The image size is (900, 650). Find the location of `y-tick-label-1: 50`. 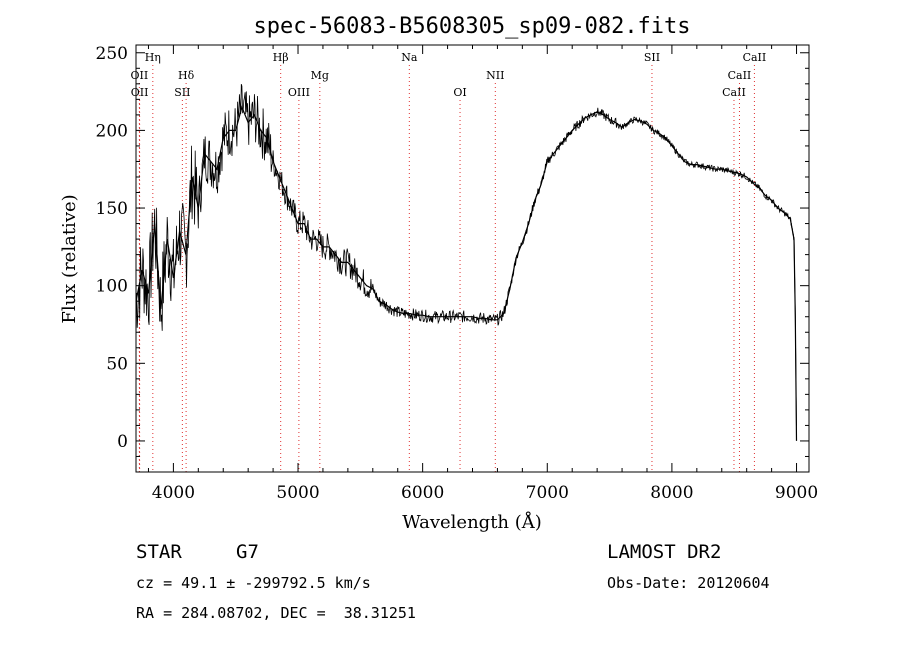

y-tick-label-1: 50 is located at coordinates (117, 364).